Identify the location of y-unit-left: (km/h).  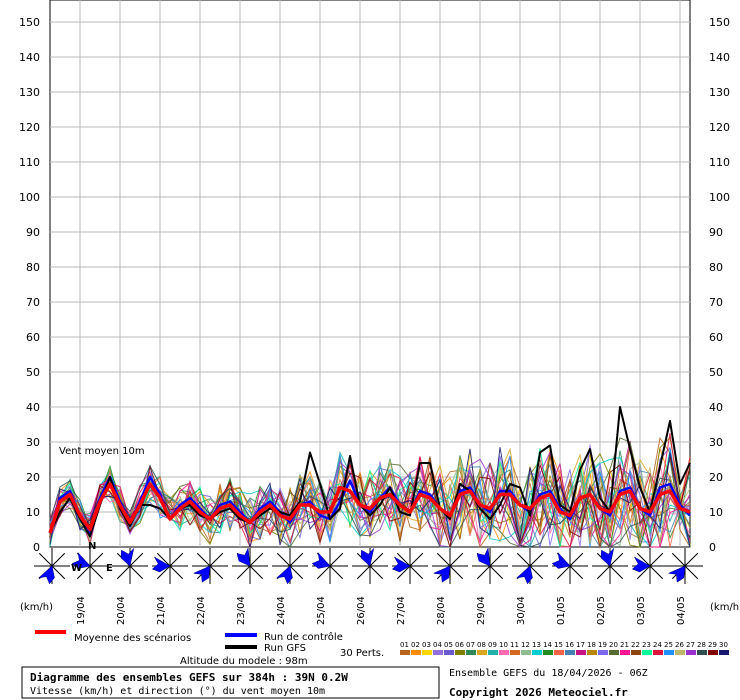
(36, 607).